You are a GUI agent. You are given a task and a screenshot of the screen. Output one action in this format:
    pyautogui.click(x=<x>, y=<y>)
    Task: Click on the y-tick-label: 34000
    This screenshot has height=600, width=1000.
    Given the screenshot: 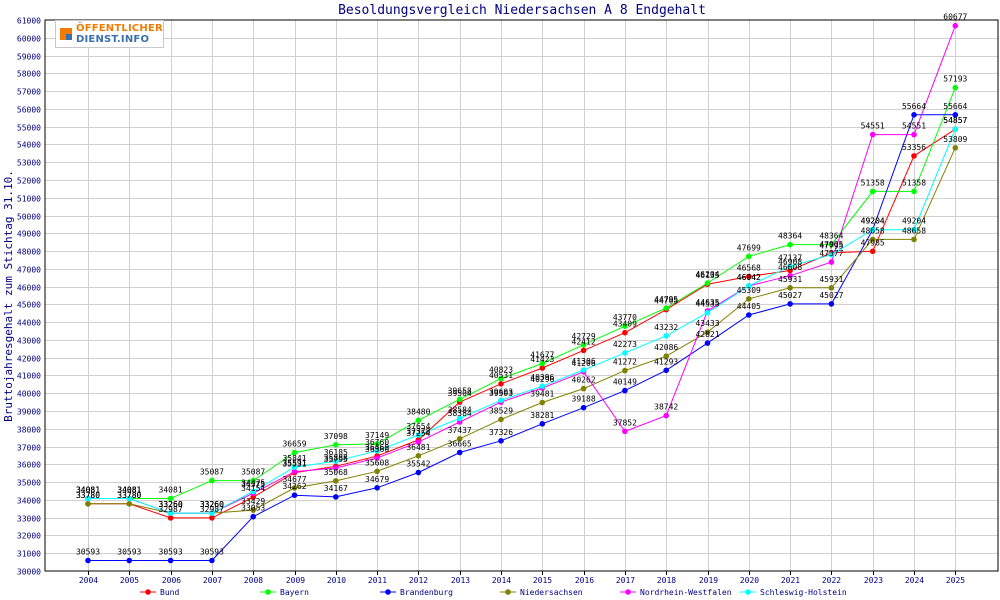 What is the action you would take?
    pyautogui.click(x=29, y=501)
    